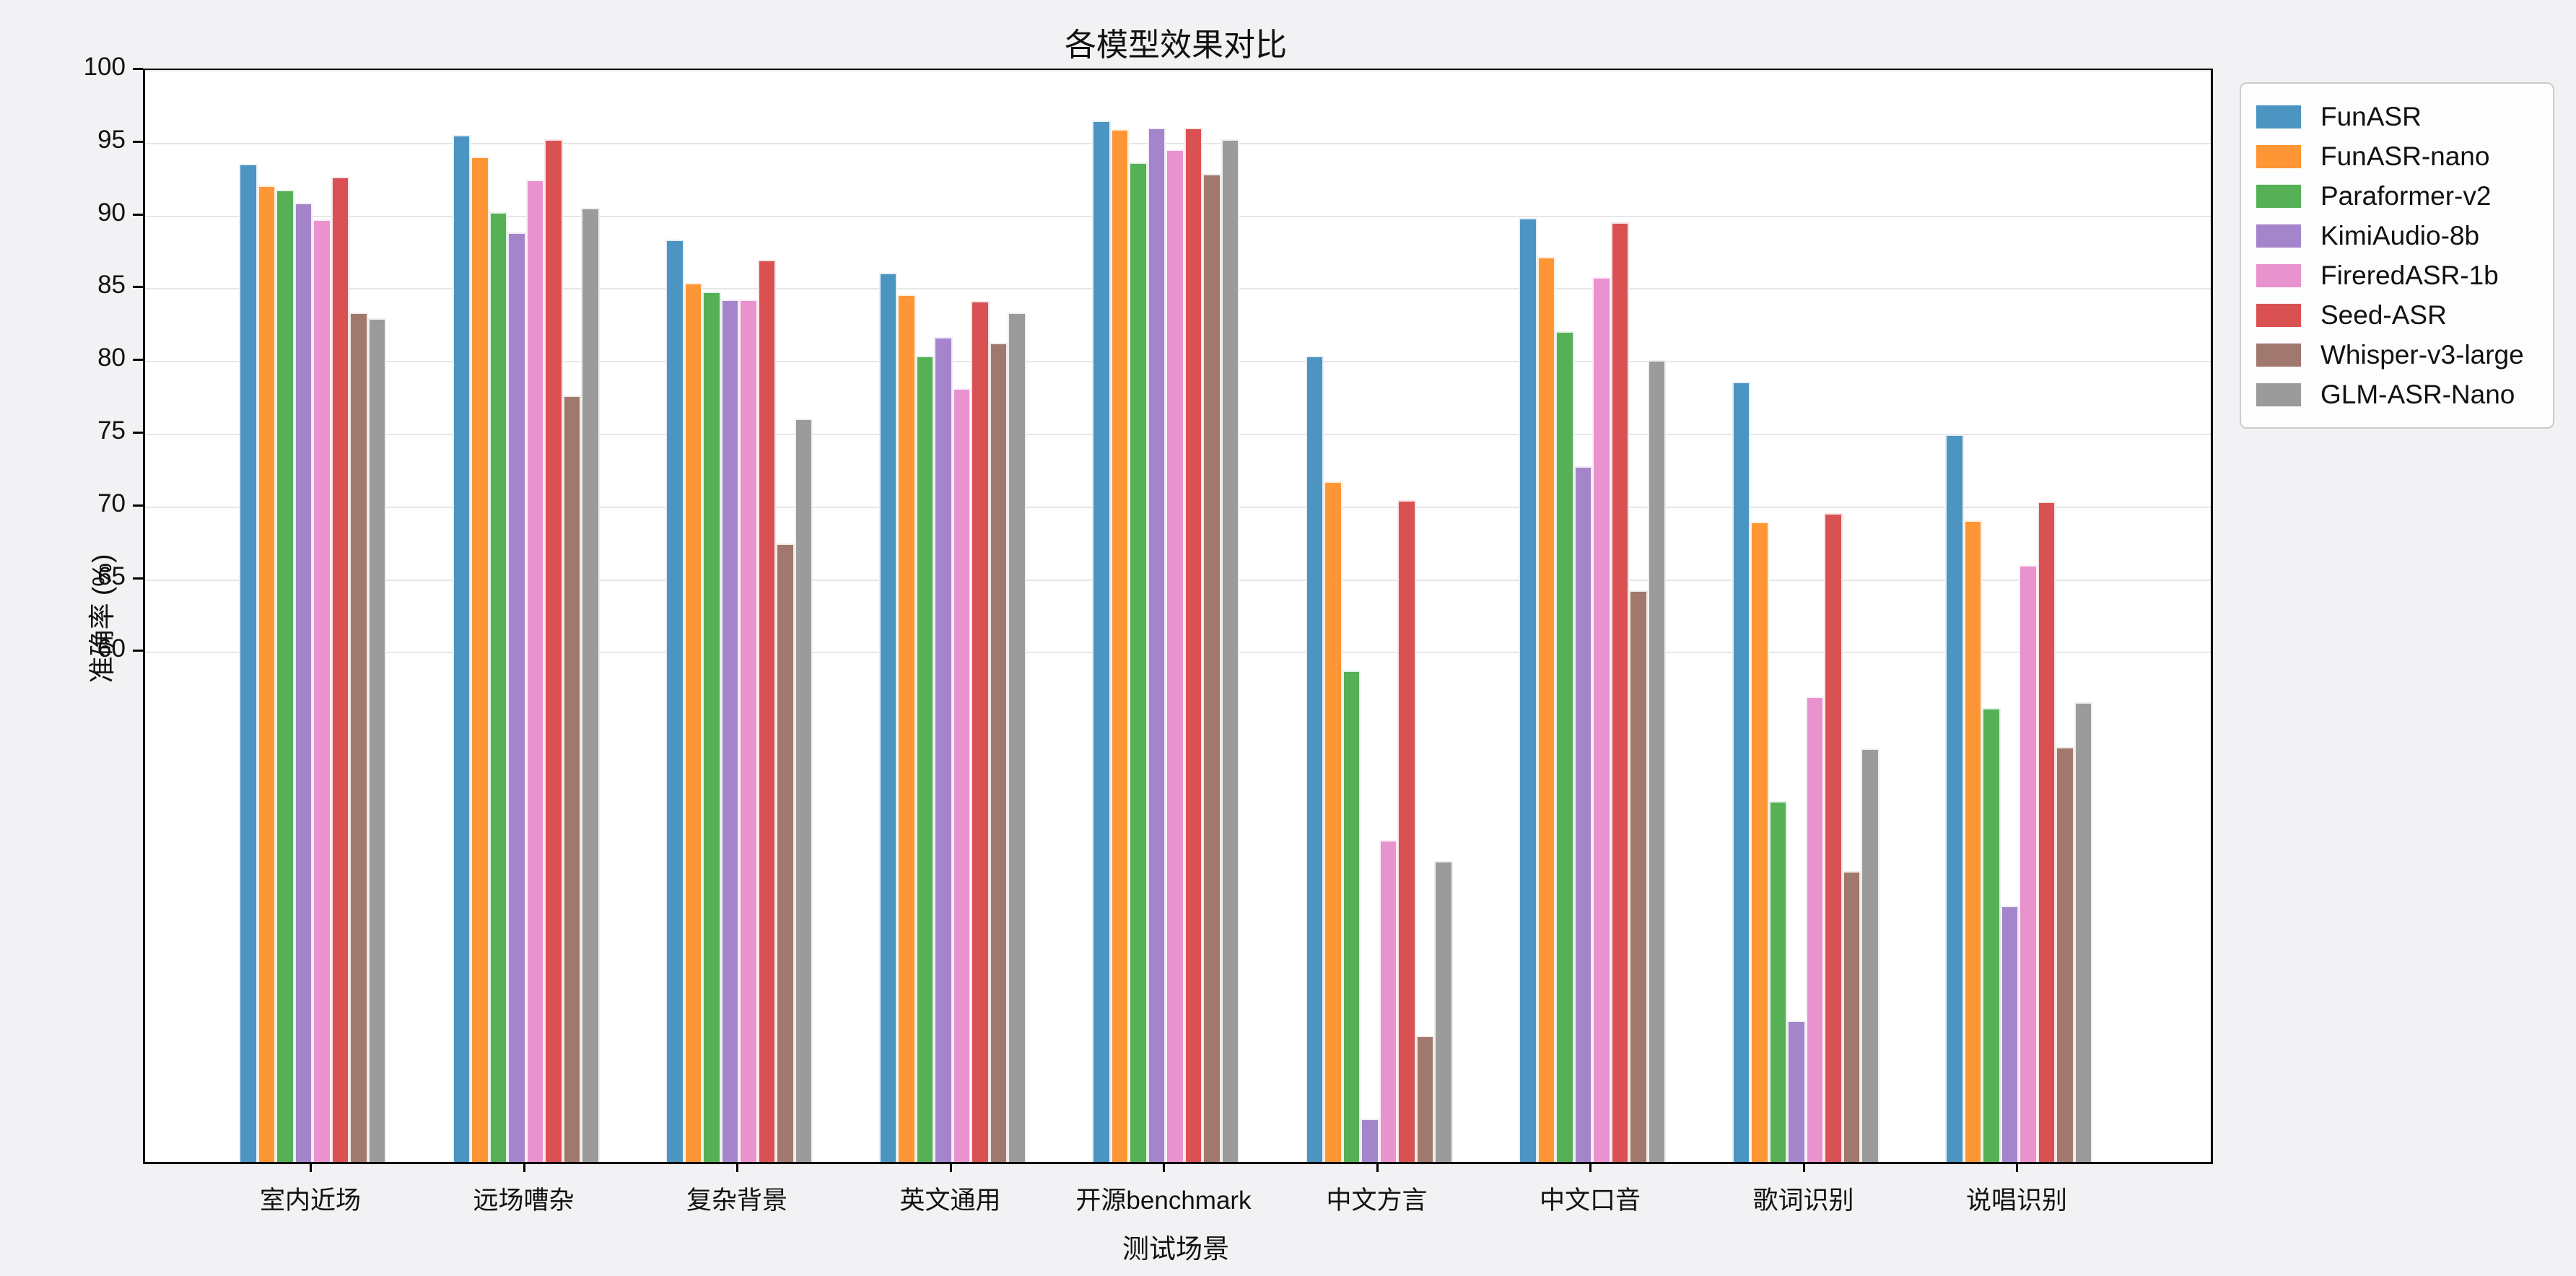 The height and width of the screenshot is (1276, 2576). What do you see at coordinates (2397, 394) in the screenshot?
I see `legend-item-GLM-ASR-Nano: GLM-ASR-Nano` at bounding box center [2397, 394].